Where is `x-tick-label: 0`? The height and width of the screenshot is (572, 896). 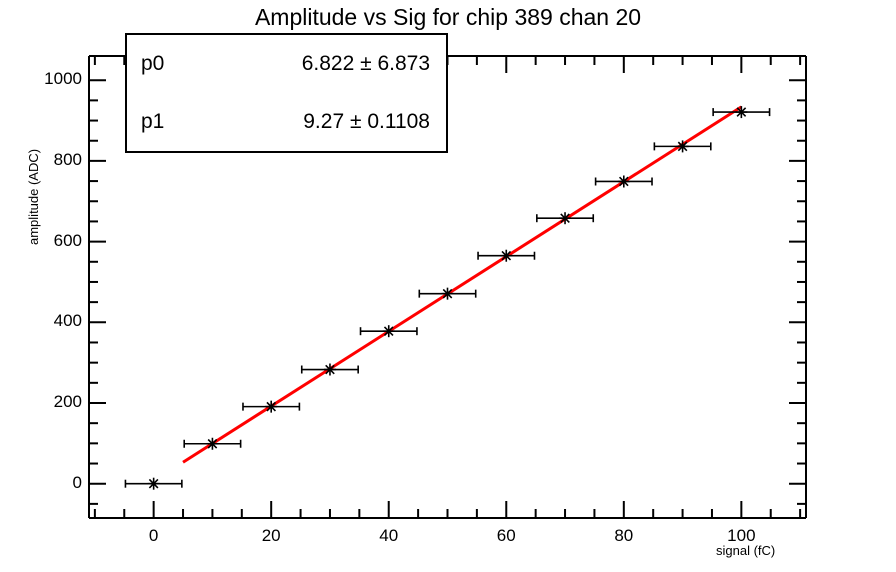
x-tick-label: 0 is located at coordinates (153, 535).